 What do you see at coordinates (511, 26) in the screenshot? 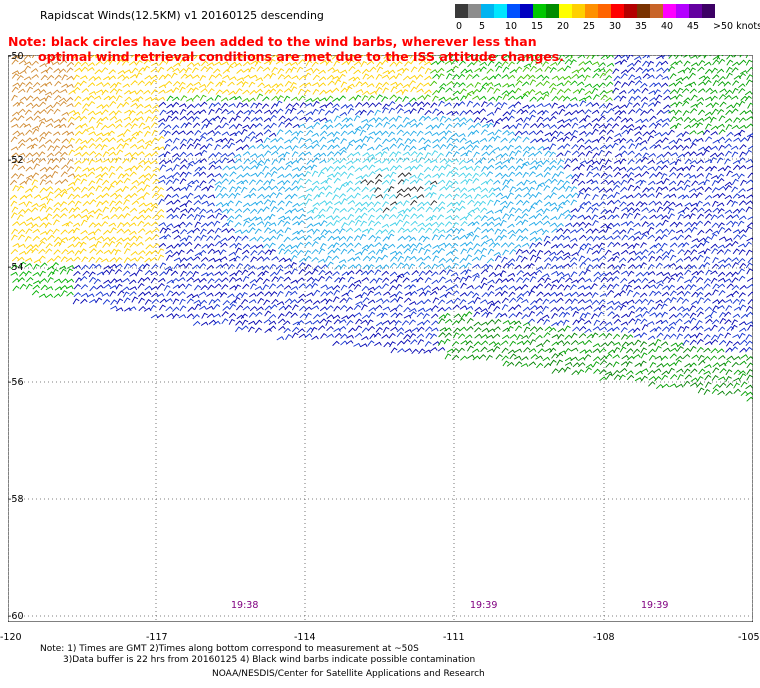
I see `legend-label: 10` at bounding box center [511, 26].